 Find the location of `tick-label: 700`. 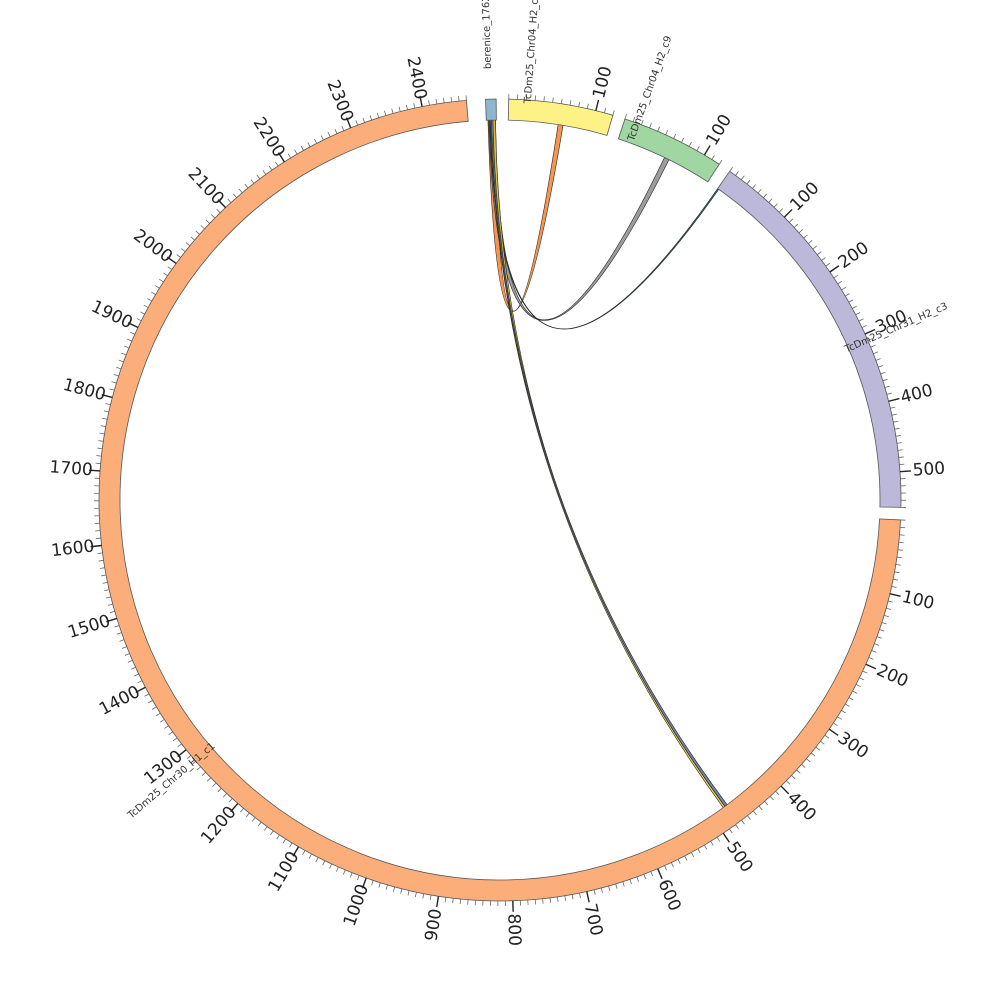

tick-label: 700 is located at coordinates (593, 920).